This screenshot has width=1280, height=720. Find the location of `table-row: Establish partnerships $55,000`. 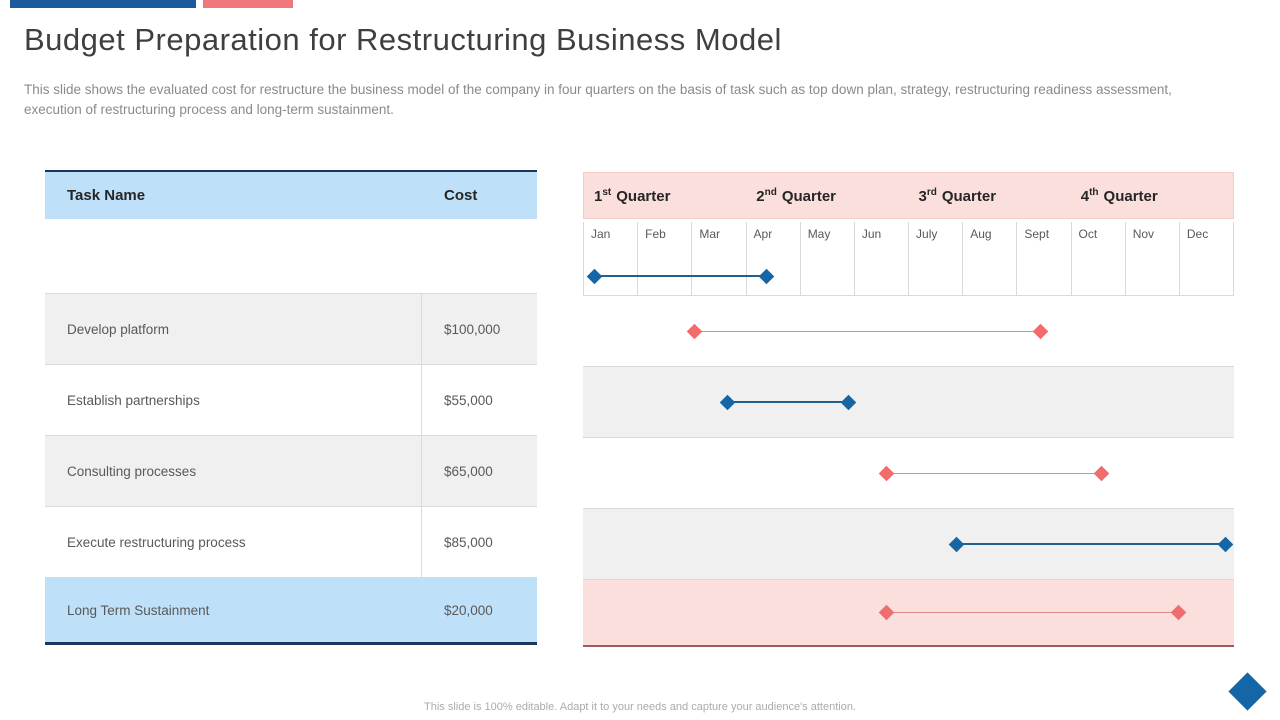

table-row: Establish partnerships $55,000 is located at coordinates (291, 399).